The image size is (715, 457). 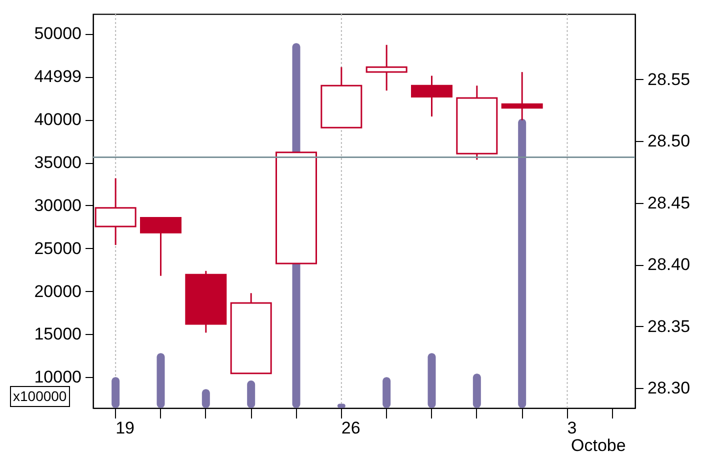 What do you see at coordinates (58, 120) in the screenshot?
I see `y-tick-label: 40000` at bounding box center [58, 120].